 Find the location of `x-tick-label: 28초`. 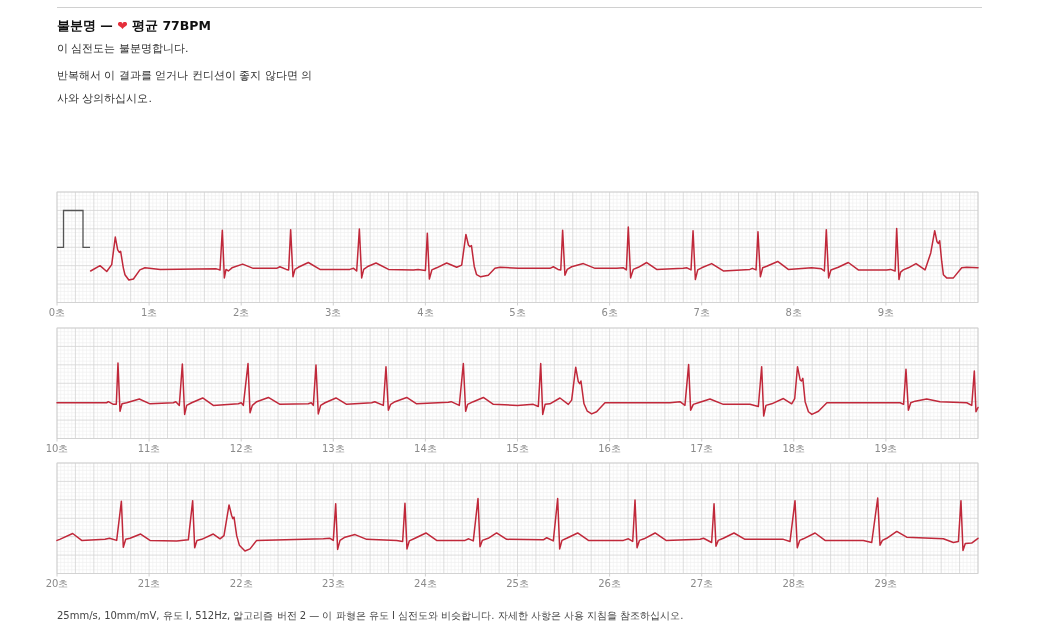

x-tick-label: 28초 is located at coordinates (794, 583).